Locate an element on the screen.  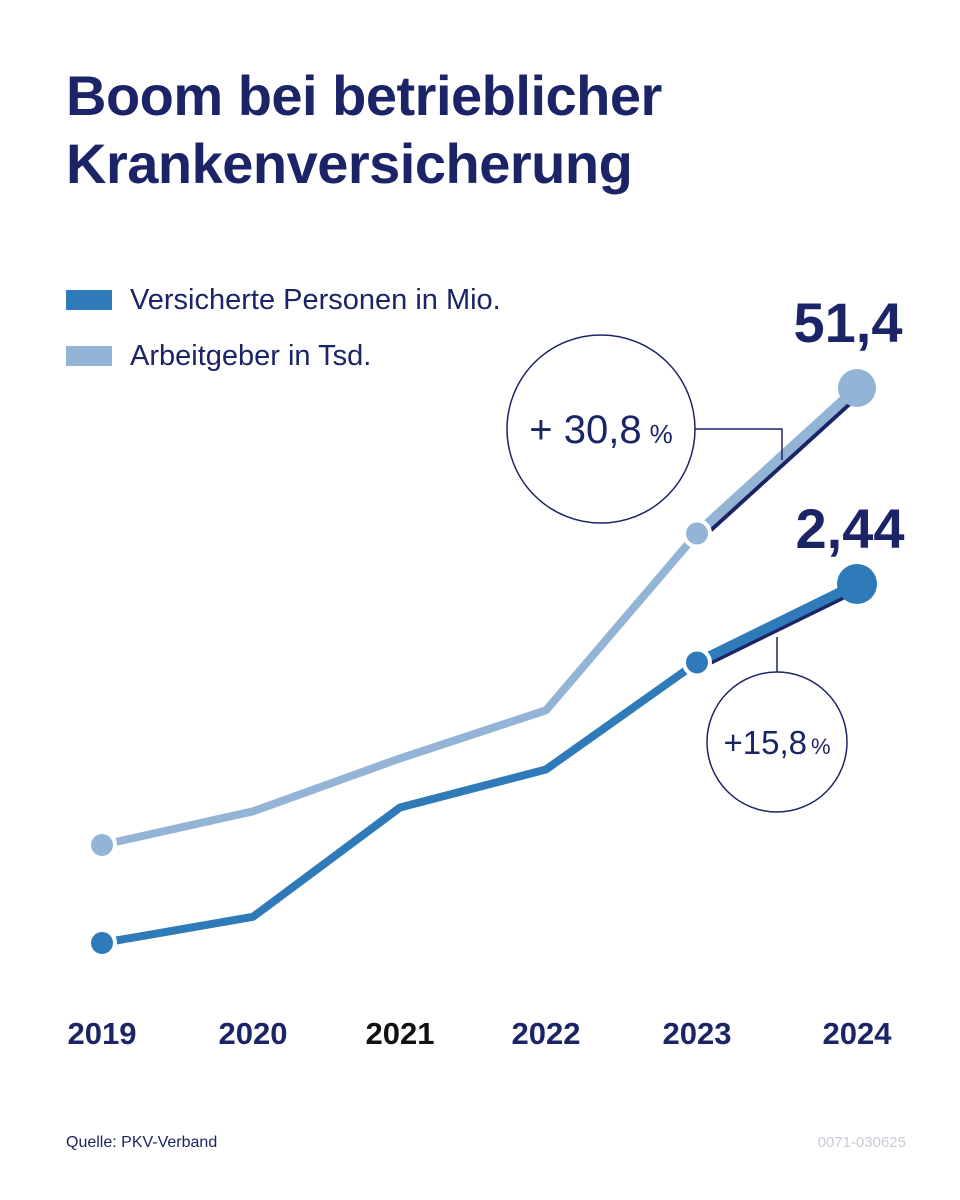
highlight-shadow-arbeitgeber is located at coordinates (781, 466).